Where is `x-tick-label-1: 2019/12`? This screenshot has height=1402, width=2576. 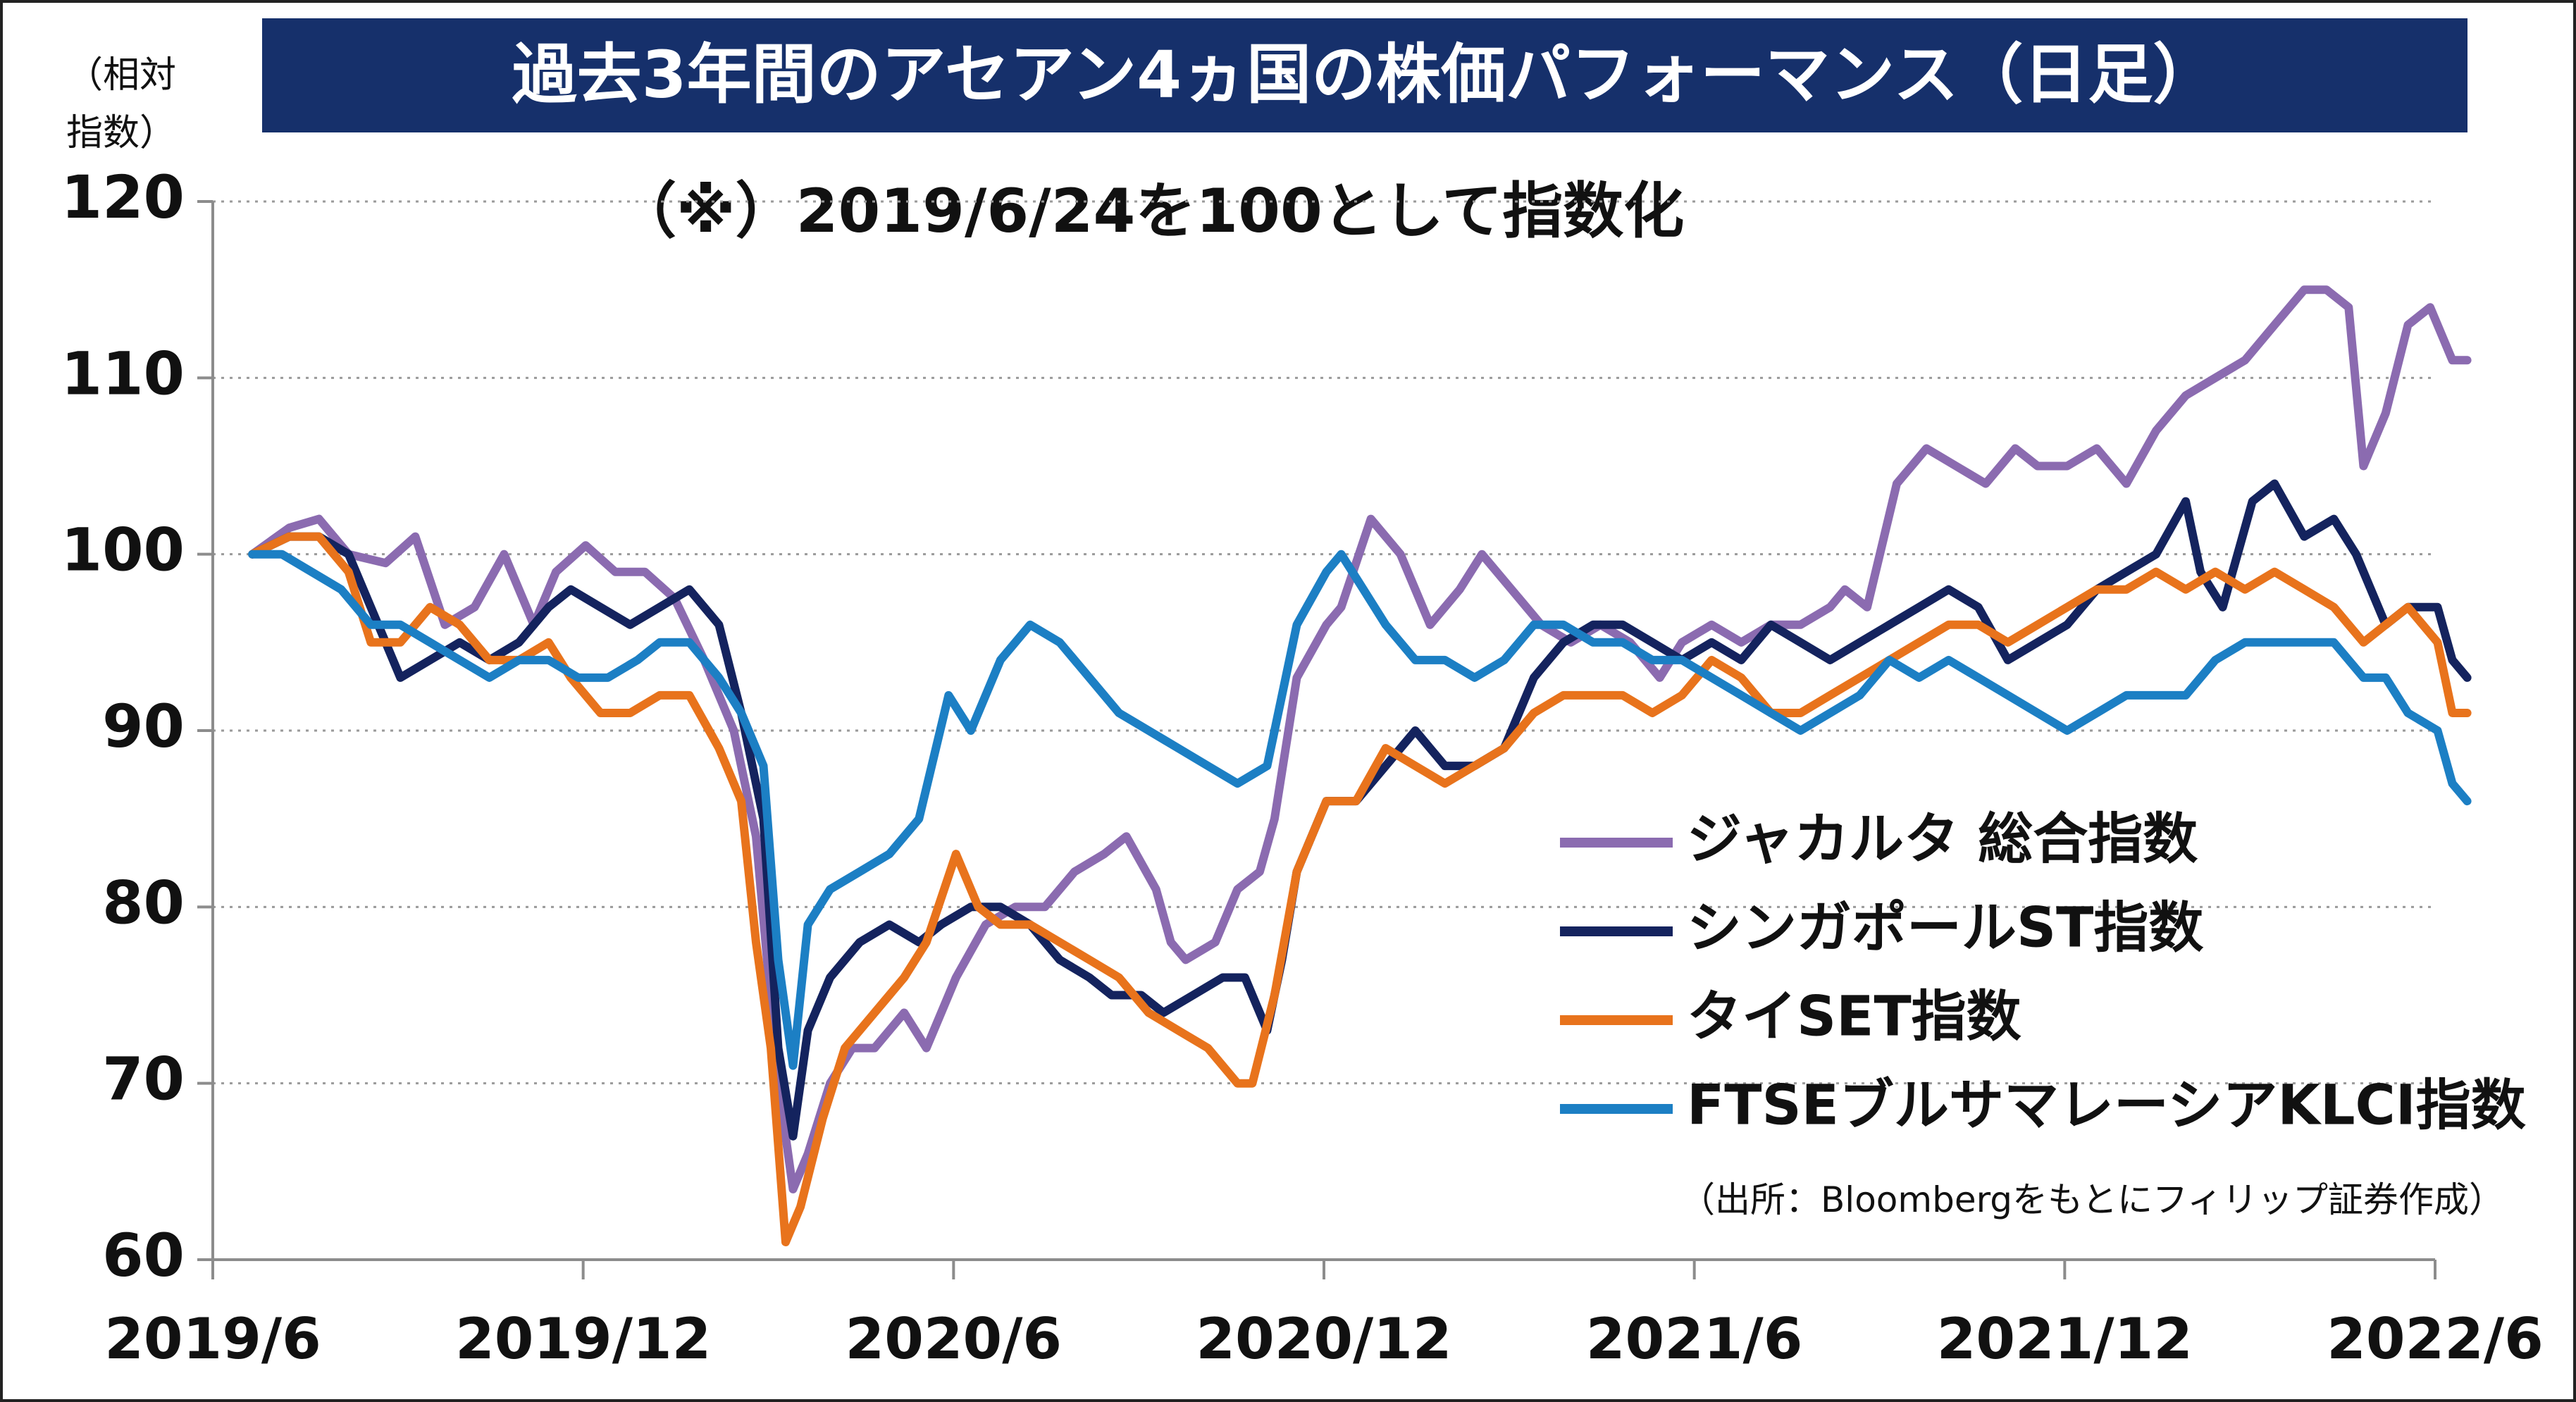
x-tick-label-1: 2019/12 is located at coordinates (583, 1339).